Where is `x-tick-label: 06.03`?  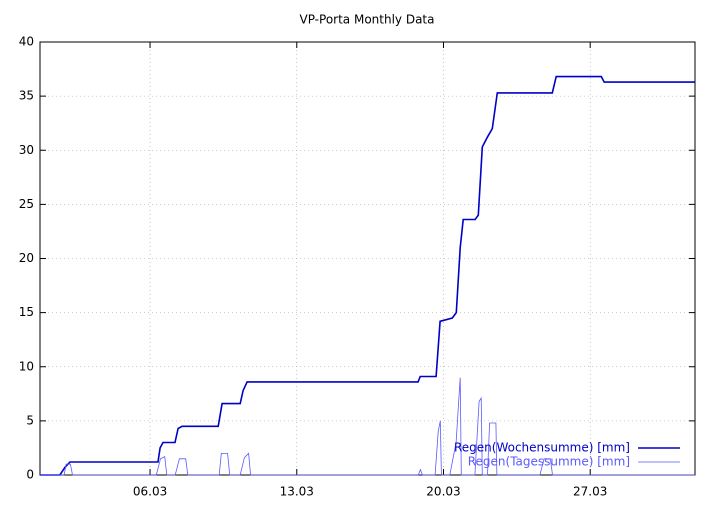
x-tick-label: 06.03 is located at coordinates (150, 492).